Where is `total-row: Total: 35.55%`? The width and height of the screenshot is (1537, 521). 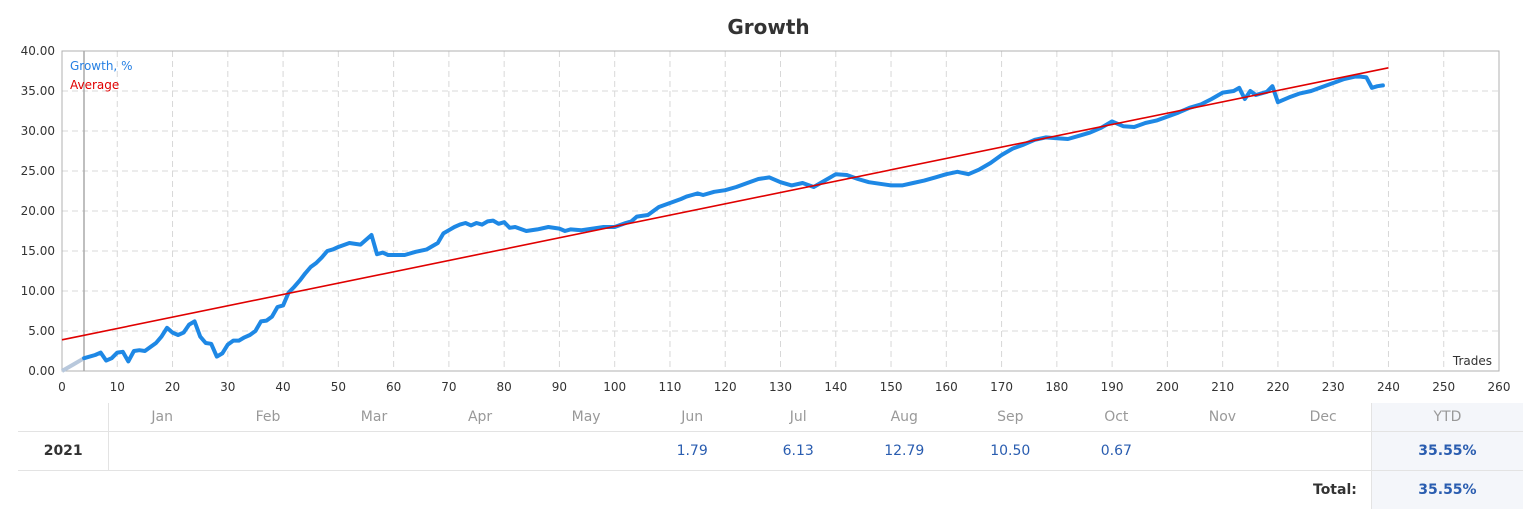
total-row: Total: 35.55% is located at coordinates (770, 489).